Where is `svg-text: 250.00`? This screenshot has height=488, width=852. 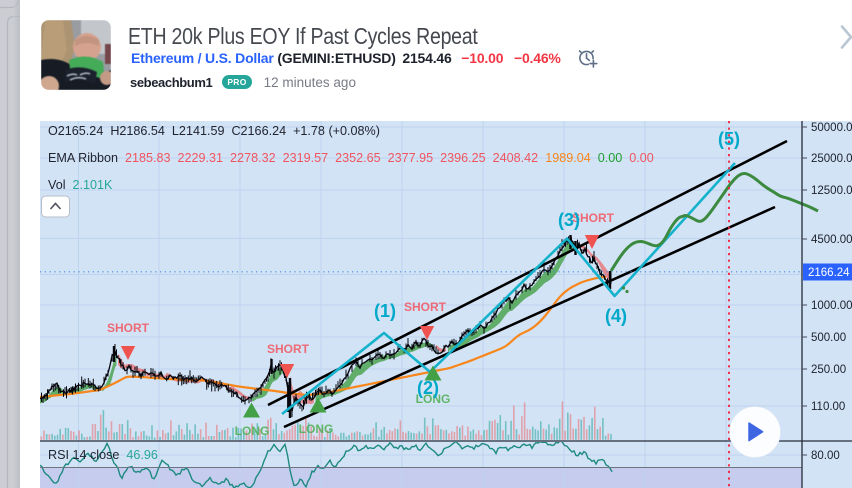 svg-text: 250.00 is located at coordinates (828, 370).